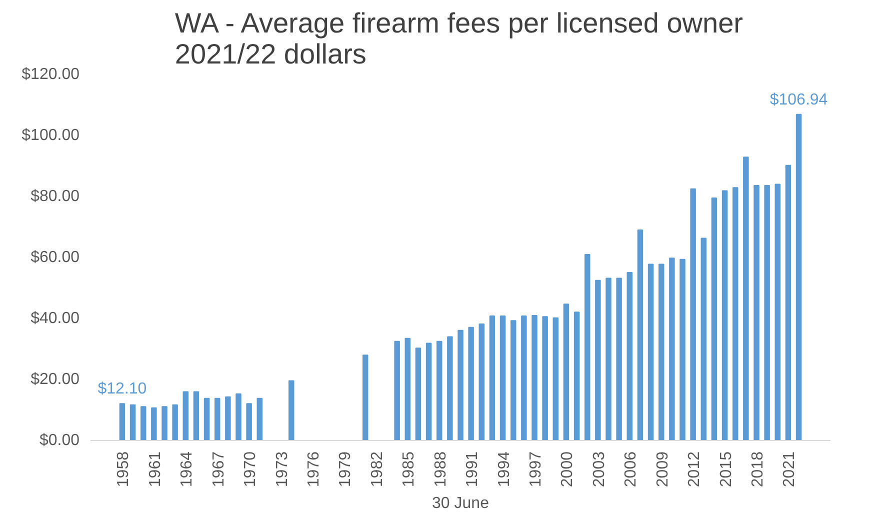 This screenshot has height=525, width=871. Describe the element at coordinates (219, 469) in the screenshot. I see `x-tick-label: 1967` at that location.